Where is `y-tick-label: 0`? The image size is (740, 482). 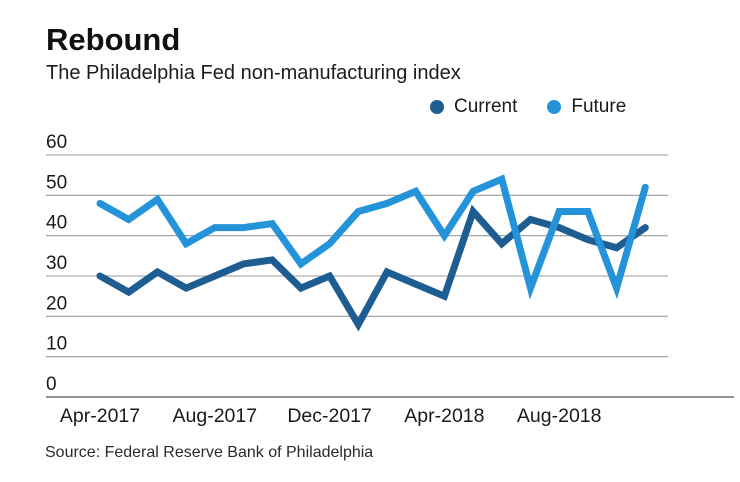 y-tick-label: 0 is located at coordinates (51, 384).